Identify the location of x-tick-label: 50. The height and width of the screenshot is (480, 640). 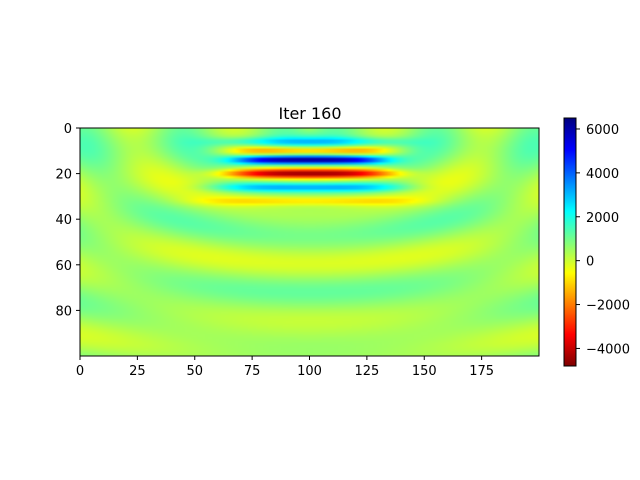
(194, 371).